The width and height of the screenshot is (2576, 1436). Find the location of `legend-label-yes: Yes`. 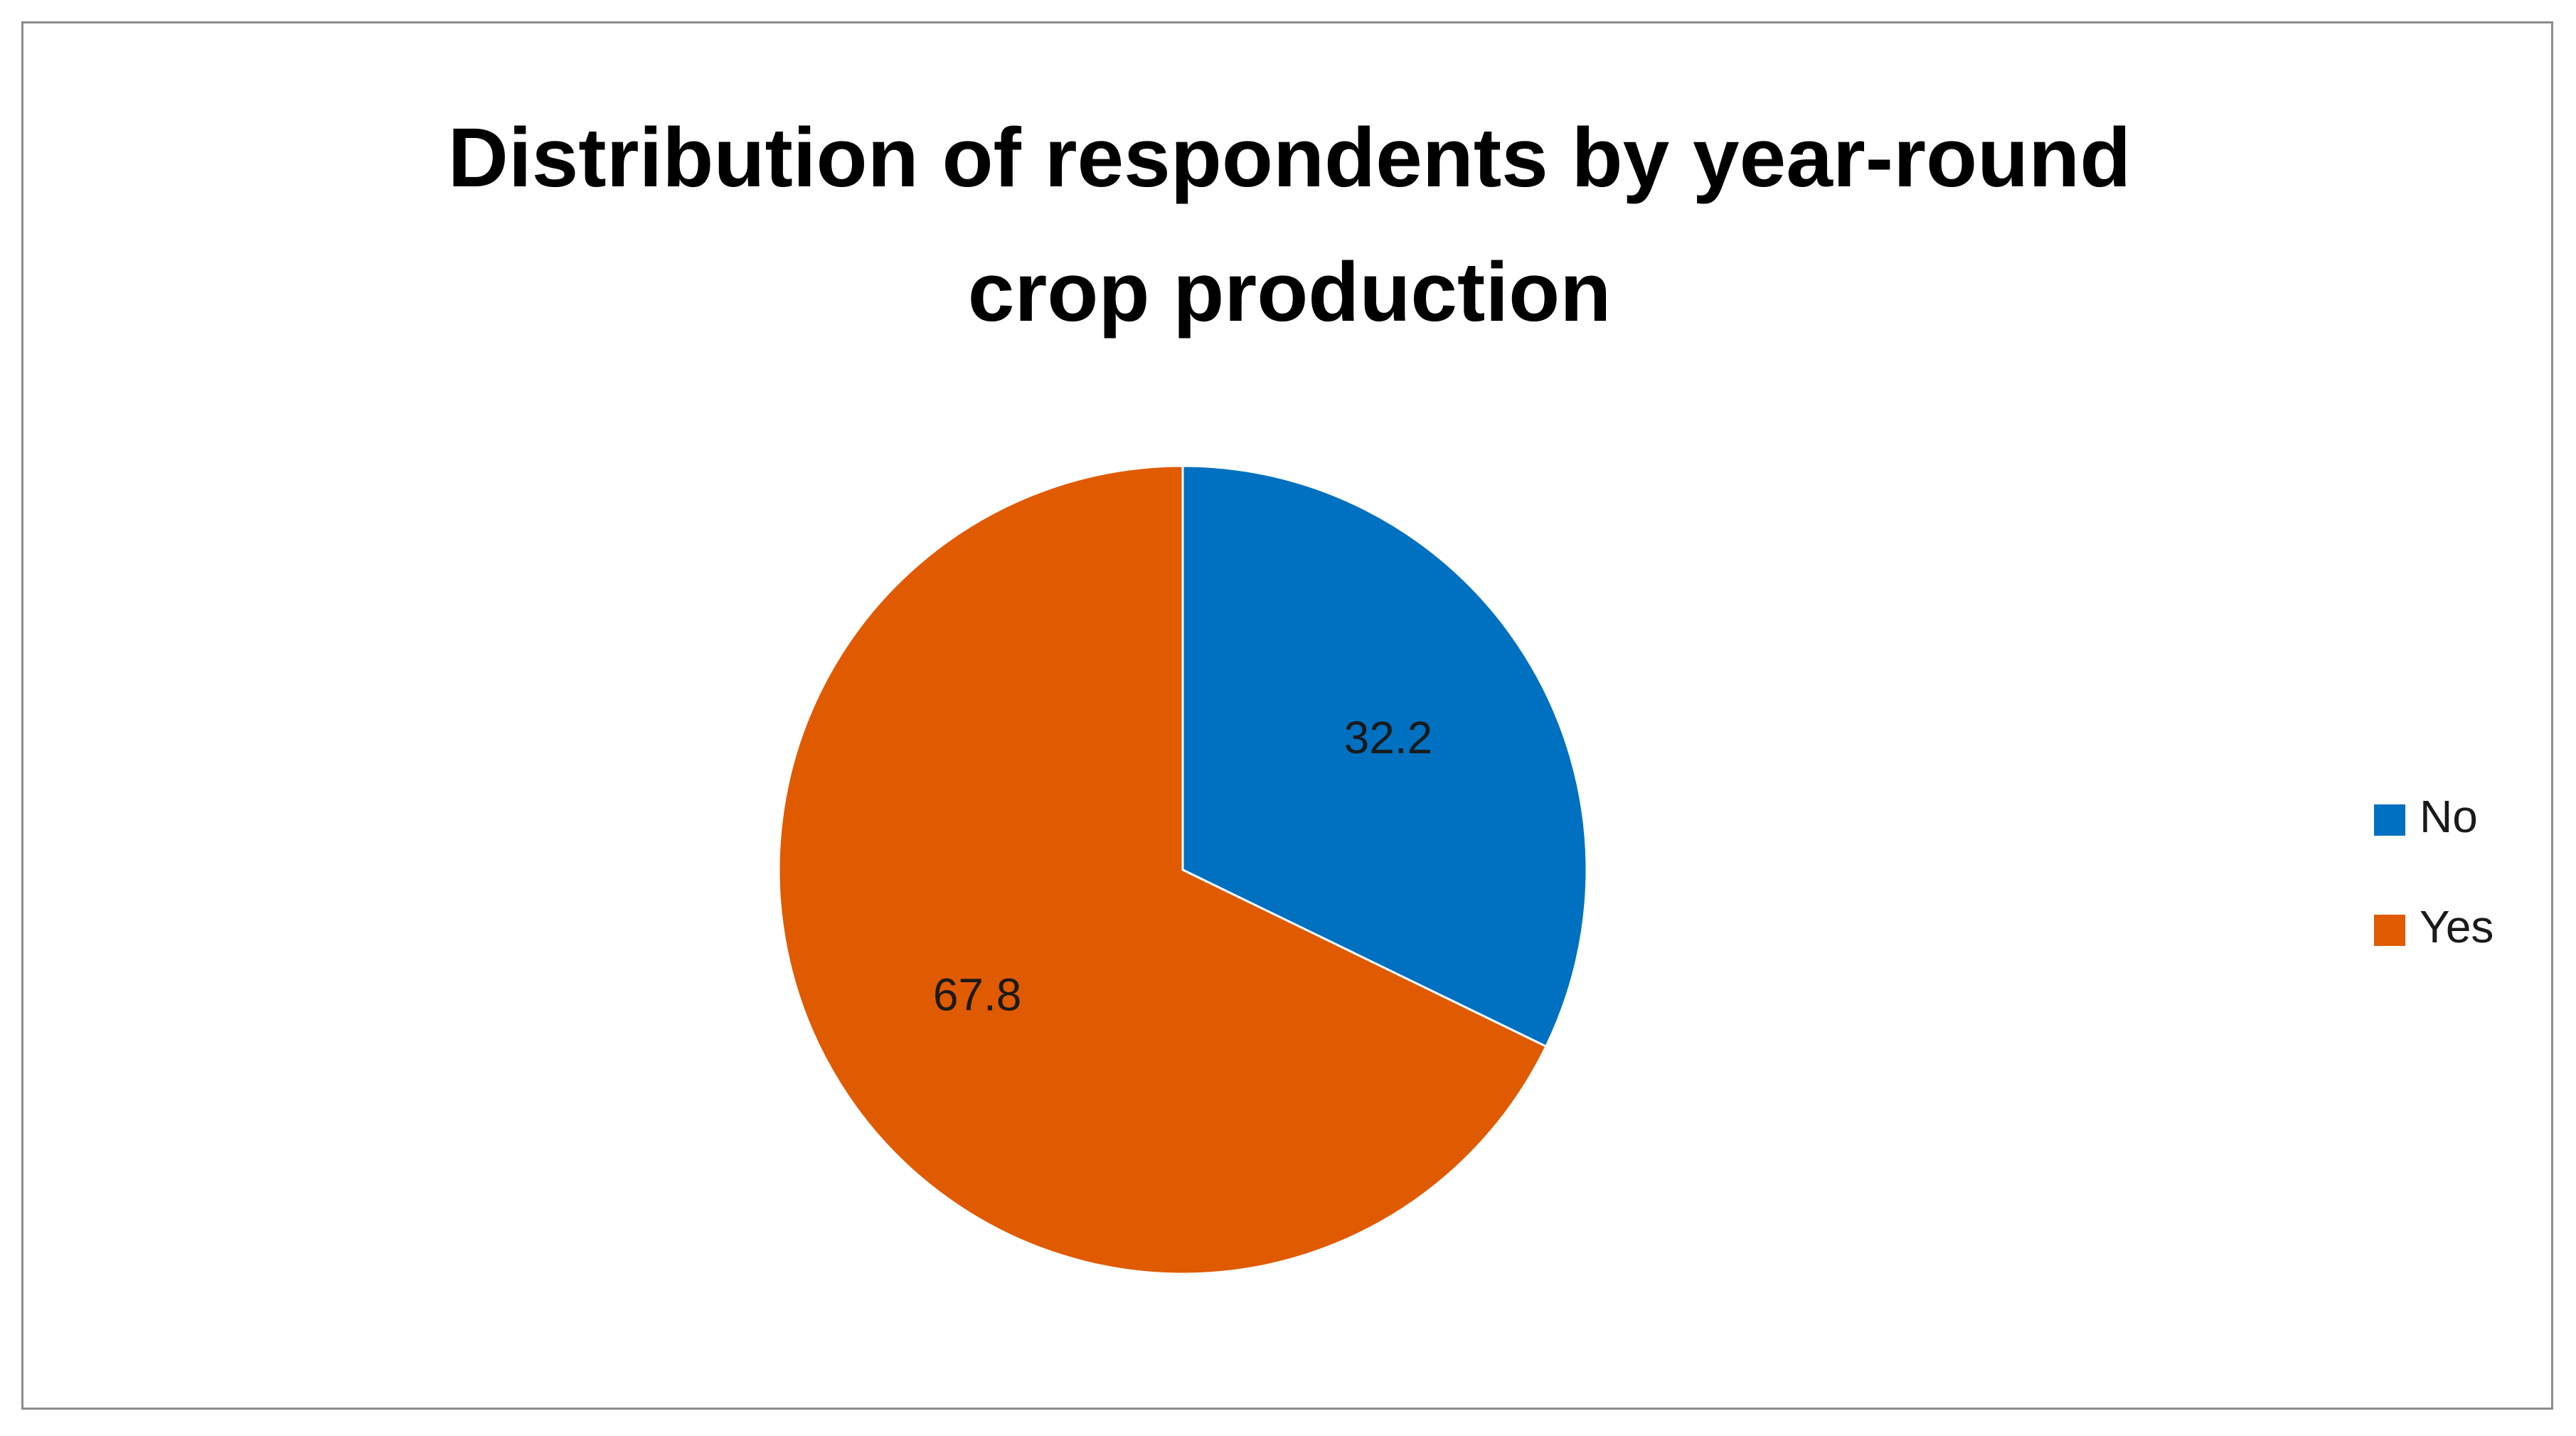

legend-label-yes: Yes is located at coordinates (2456, 926).